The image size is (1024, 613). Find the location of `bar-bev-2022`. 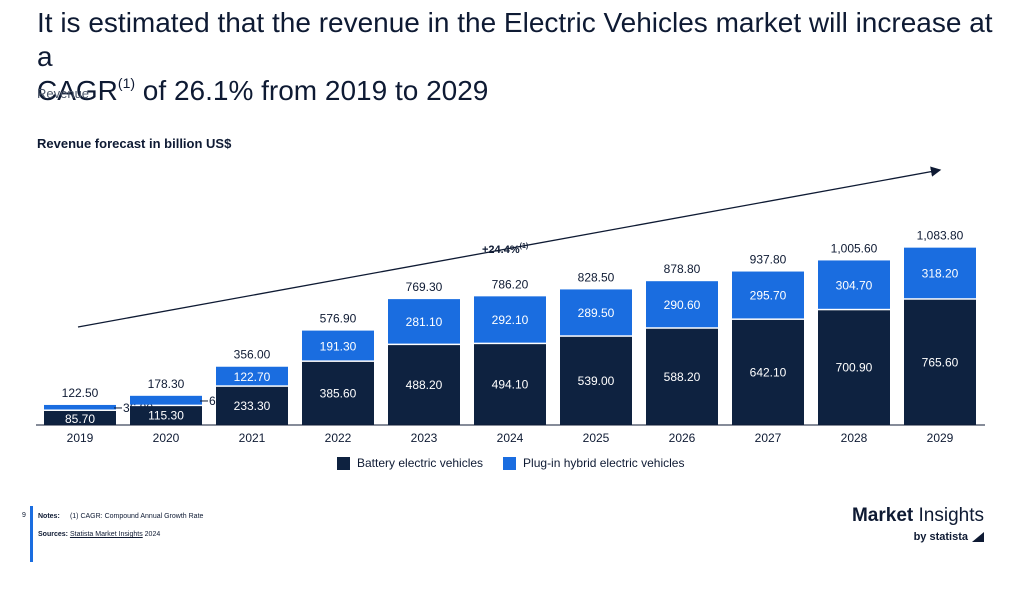

bar-bev-2022 is located at coordinates (338, 393).